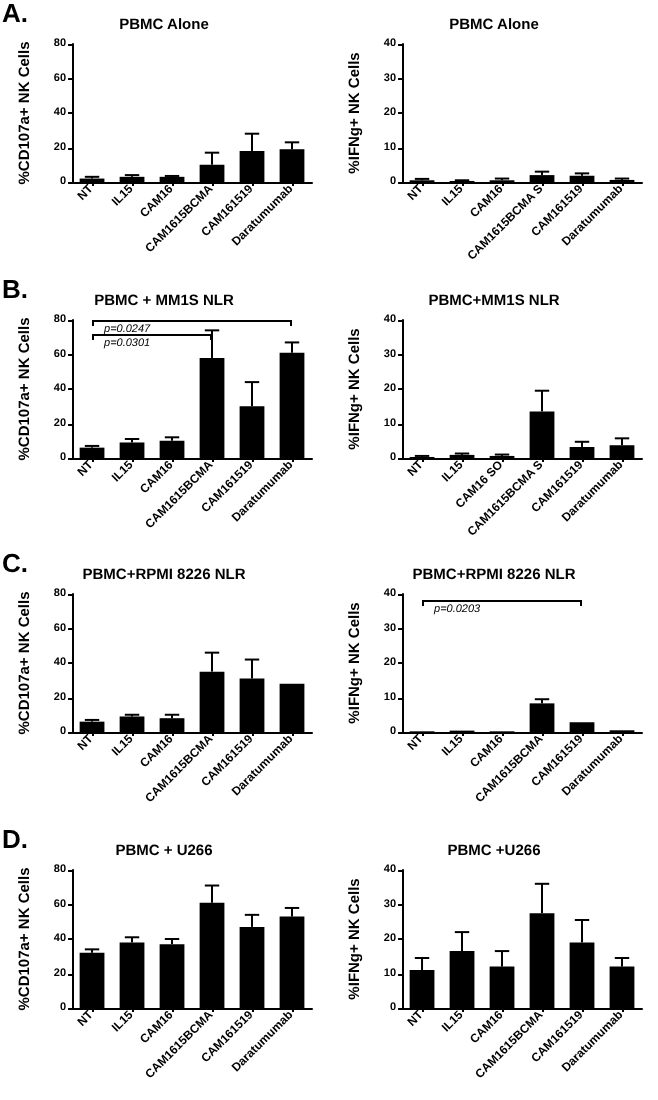 The height and width of the screenshot is (1100, 658). Describe the element at coordinates (15, 14) in the screenshot. I see `text: A.` at that location.